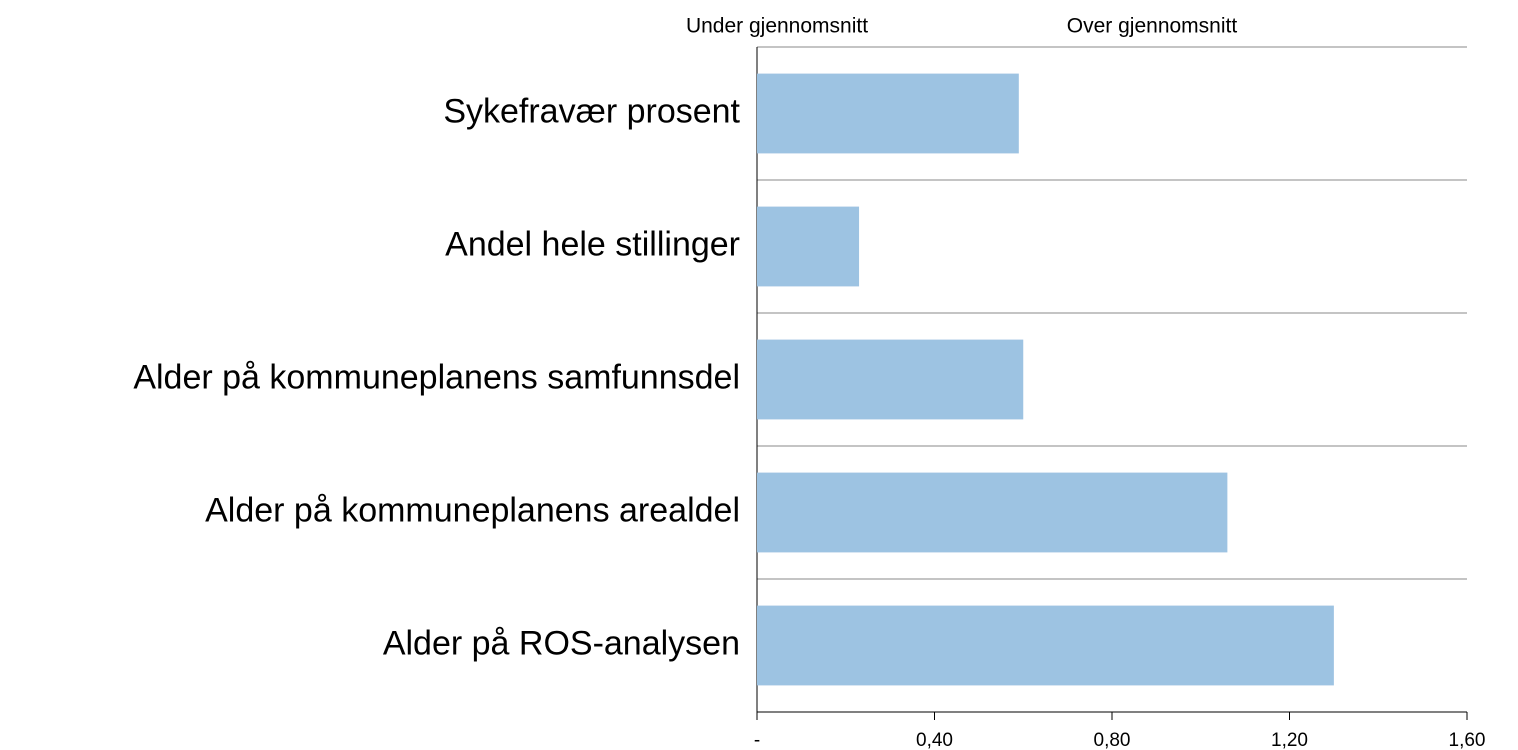 The width and height of the screenshot is (1518, 750). Describe the element at coordinates (1152, 26) in the screenshot. I see `annotation: Over gjennomsnitt` at that location.